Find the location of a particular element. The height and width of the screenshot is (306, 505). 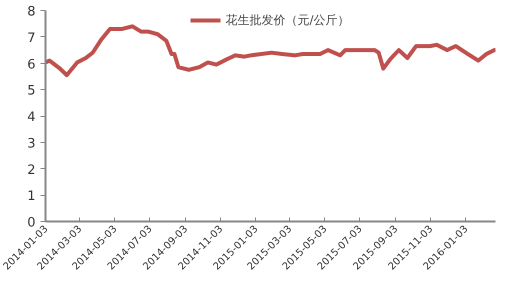

y-tick-label: 2 is located at coordinates (31, 170).